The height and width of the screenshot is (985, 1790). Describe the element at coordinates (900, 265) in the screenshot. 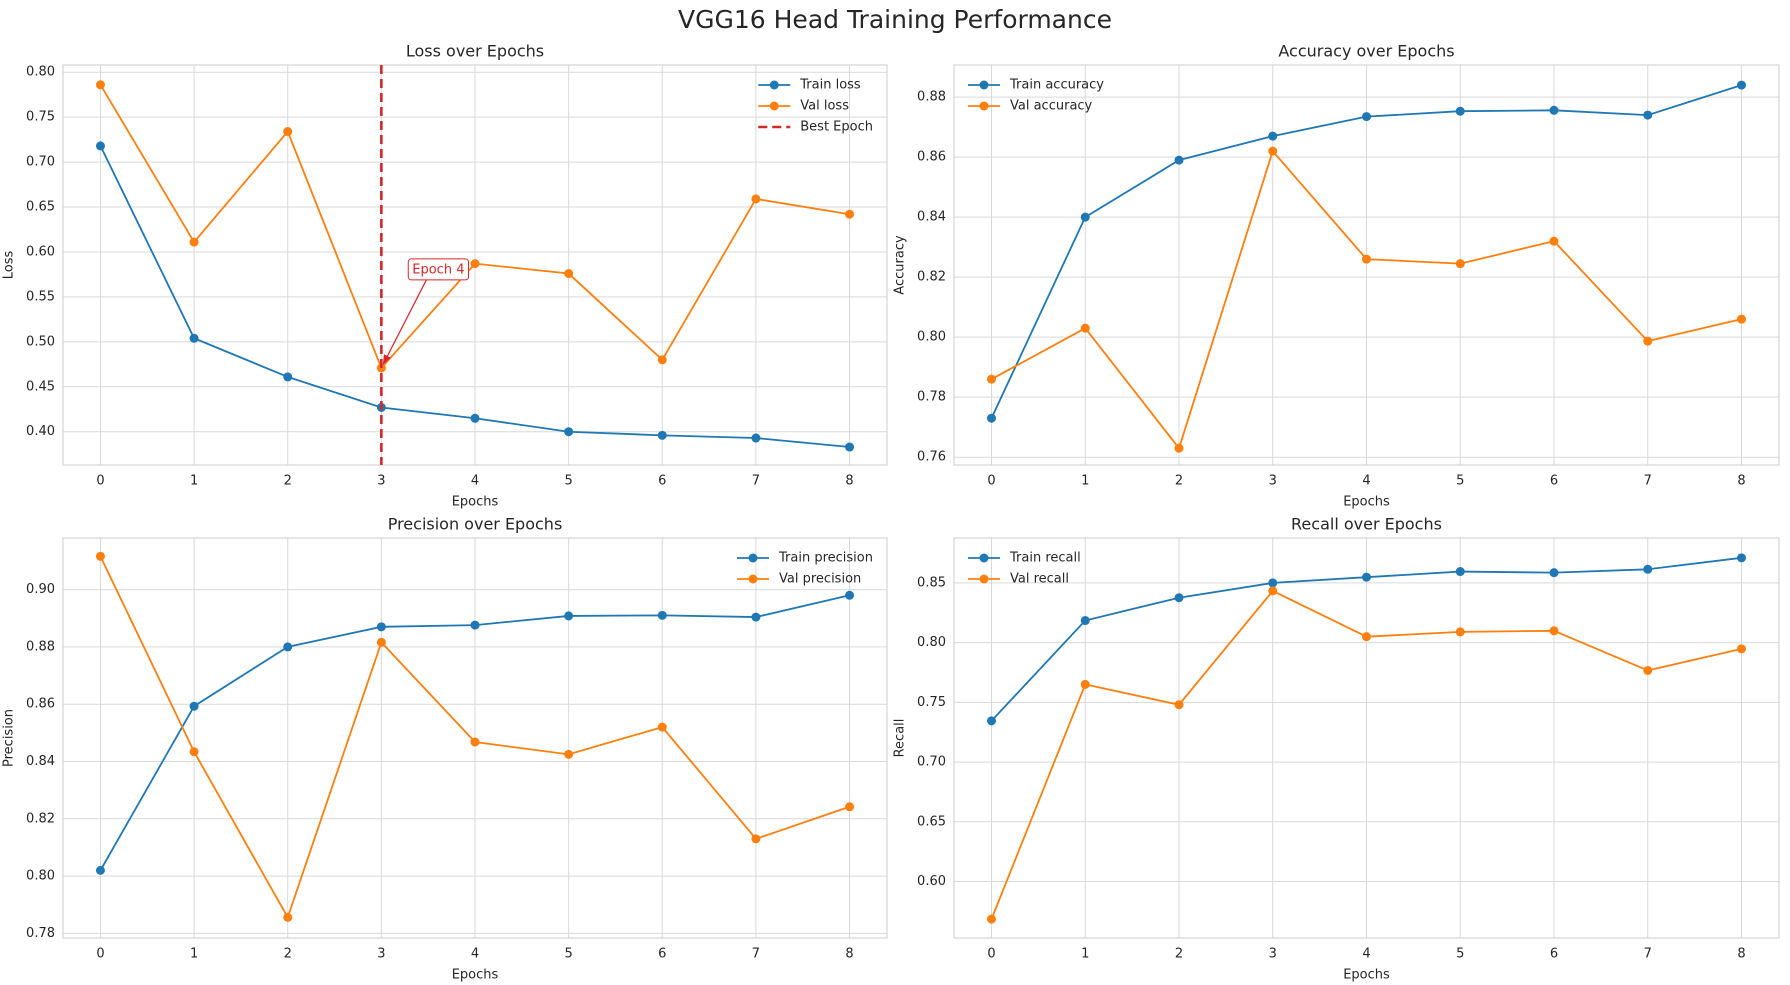

I see `y-axis-label: Accuracy` at that location.